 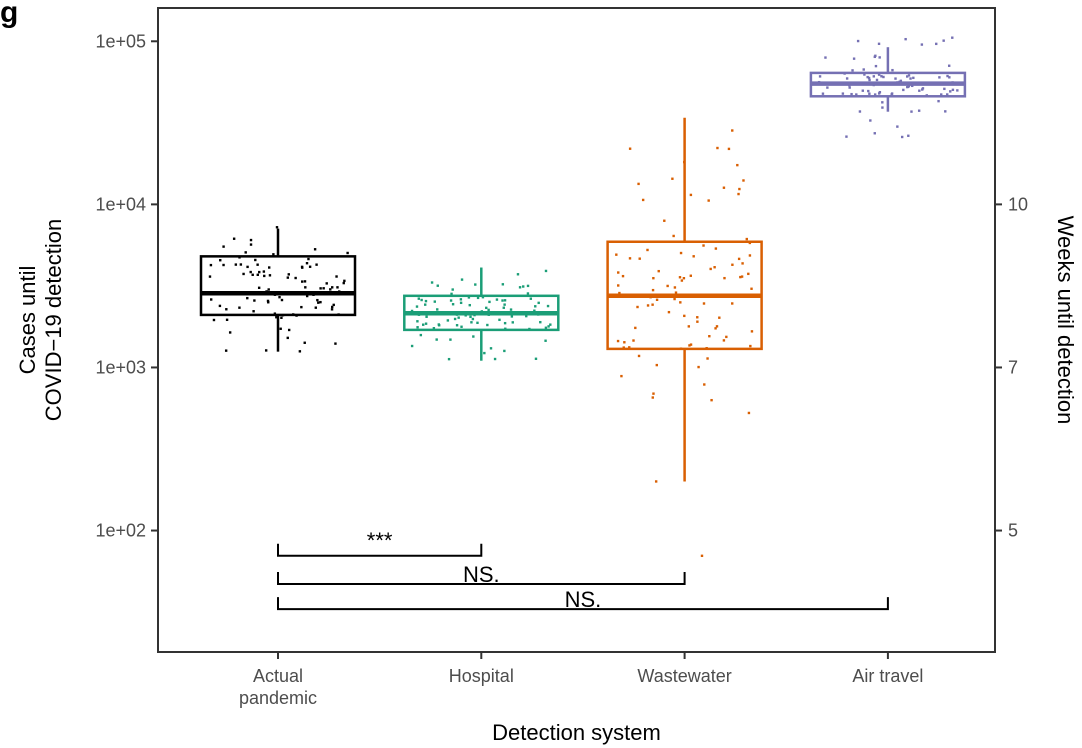 What do you see at coordinates (9, 14) in the screenshot?
I see `panel-label: g` at bounding box center [9, 14].